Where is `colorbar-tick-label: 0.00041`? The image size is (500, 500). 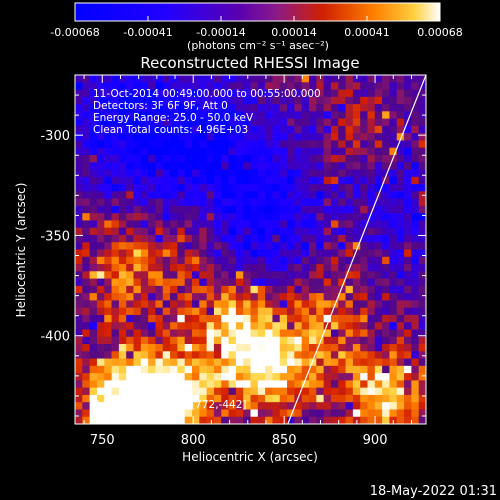
colorbar-tick-label: 0.00041 is located at coordinates (367, 32).